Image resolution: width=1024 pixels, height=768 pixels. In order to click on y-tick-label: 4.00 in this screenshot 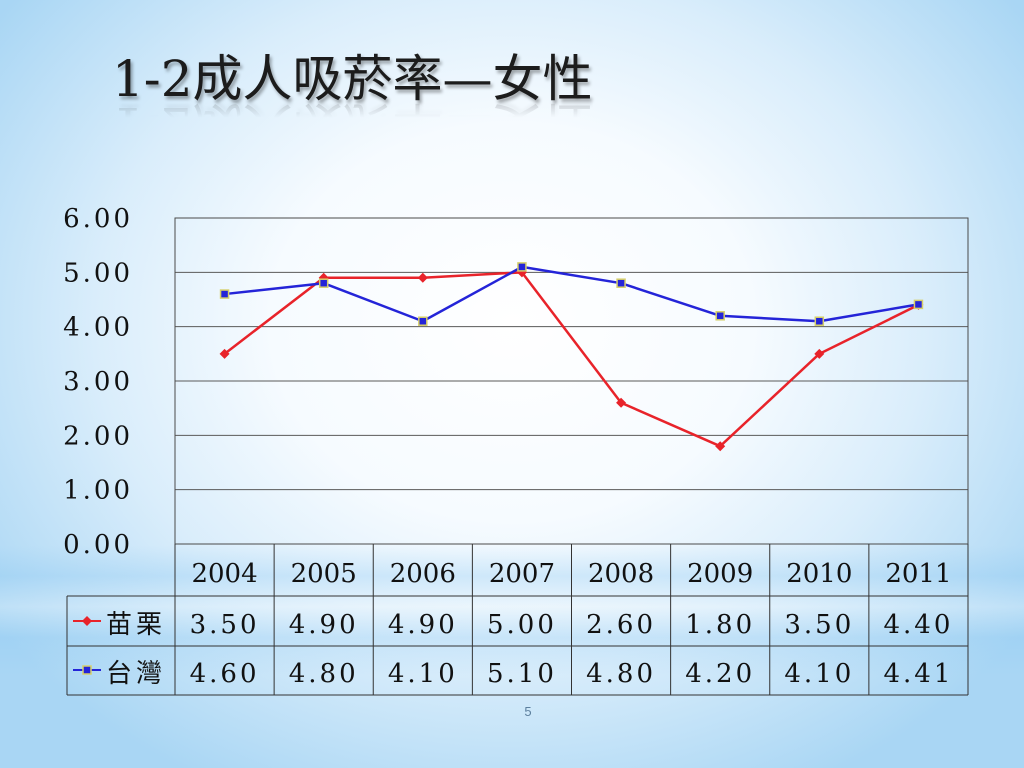, I will do `click(98, 328)`.